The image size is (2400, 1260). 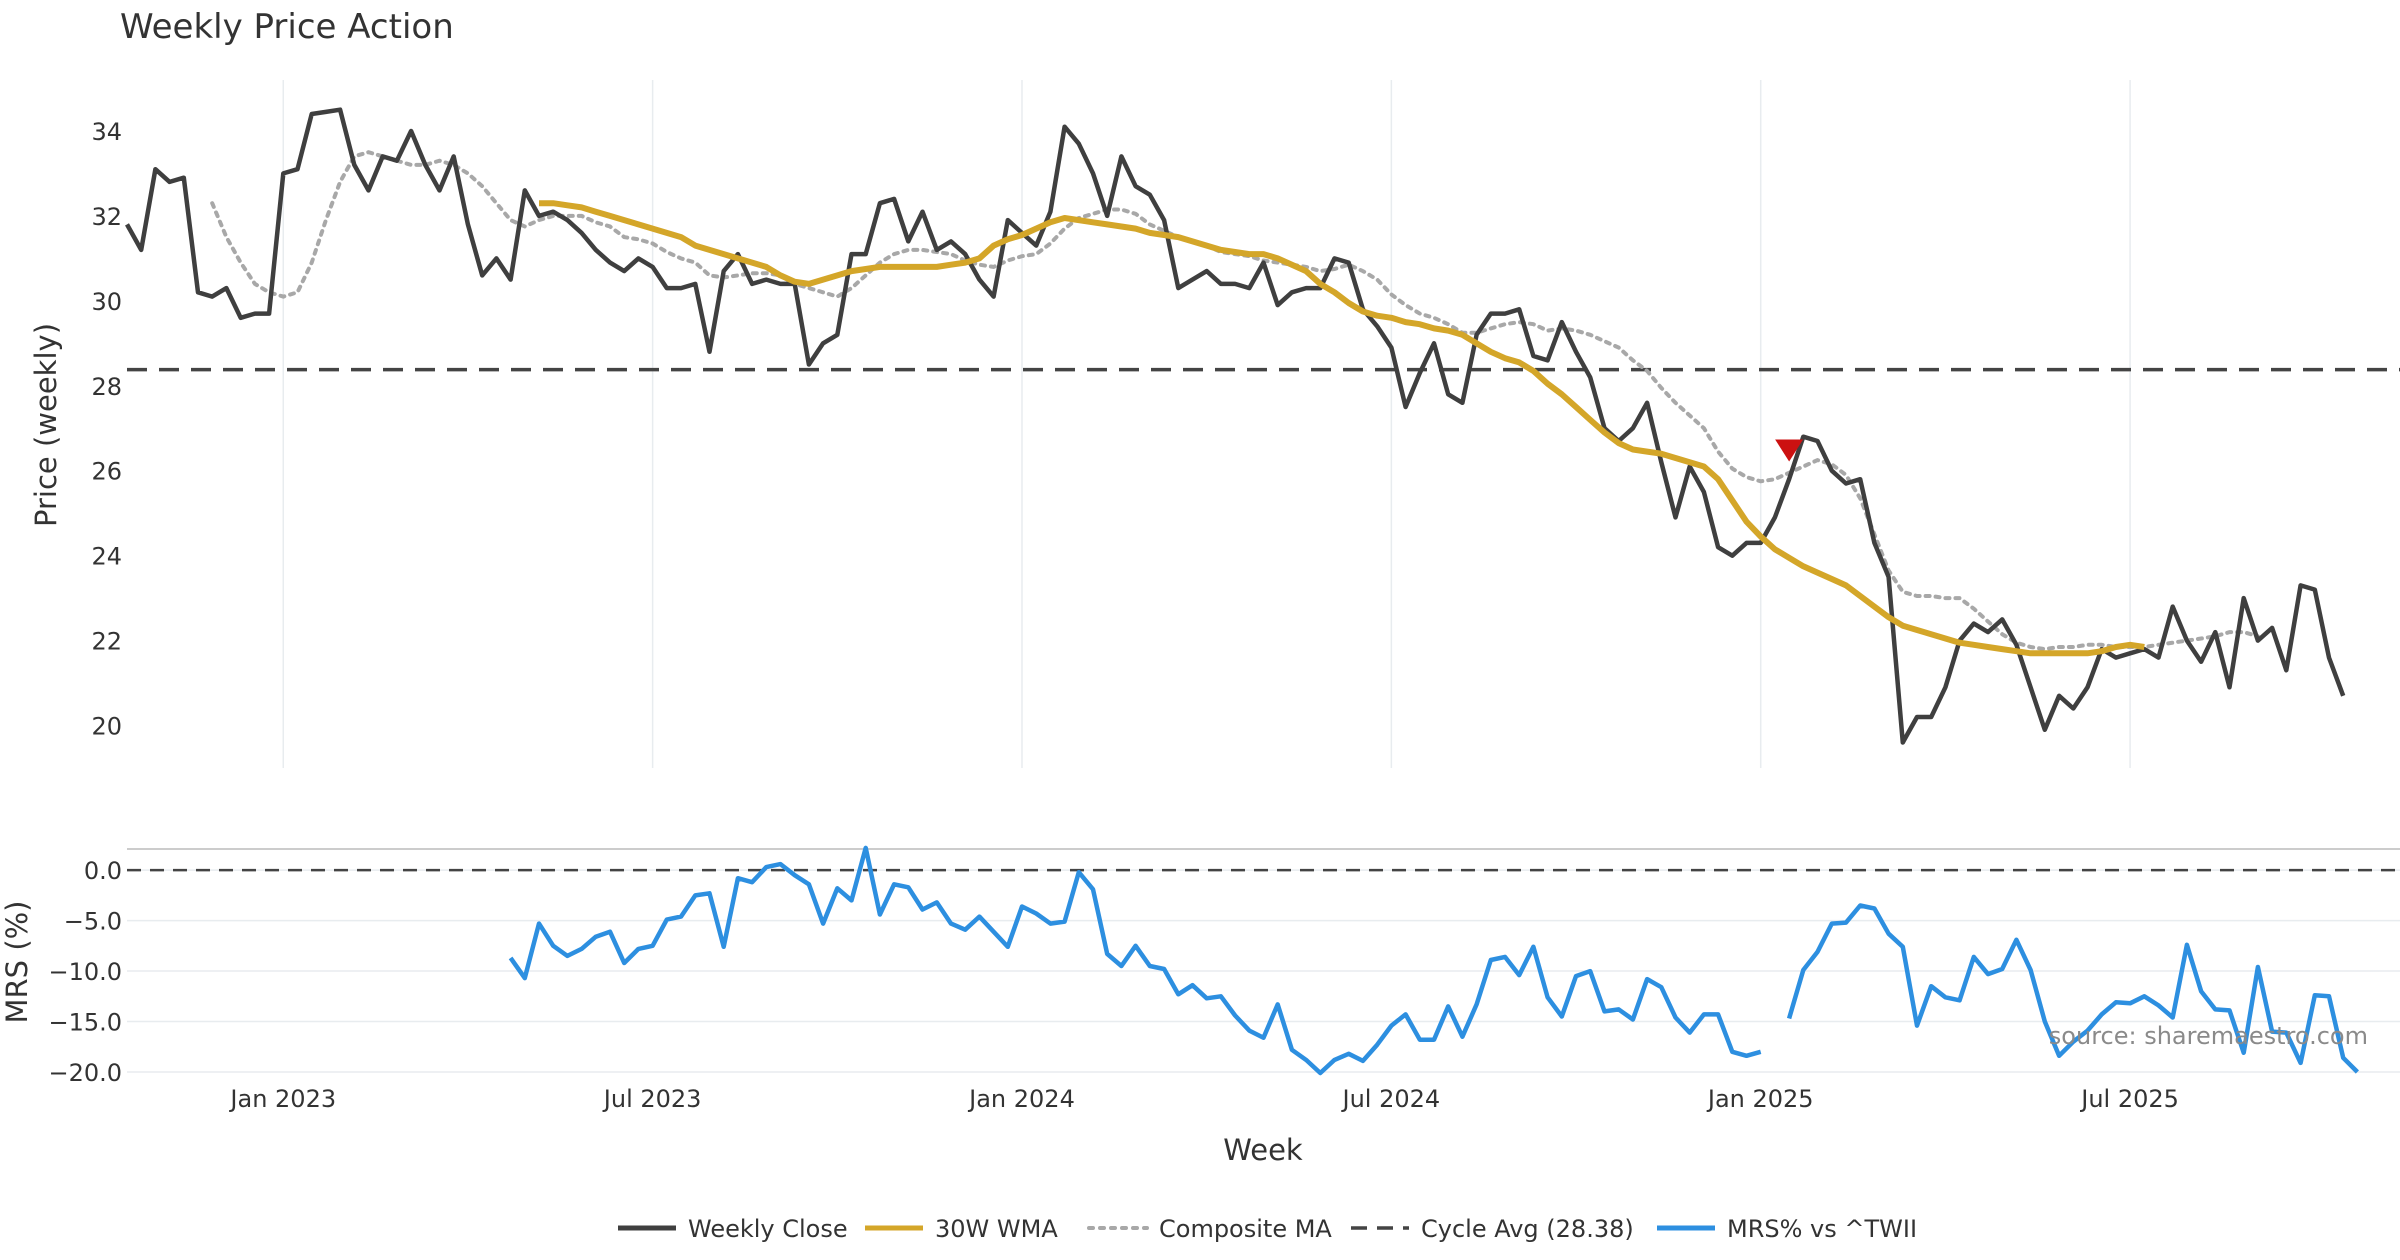 I want to click on price-y-tick-label: 22, so click(x=106, y=642).